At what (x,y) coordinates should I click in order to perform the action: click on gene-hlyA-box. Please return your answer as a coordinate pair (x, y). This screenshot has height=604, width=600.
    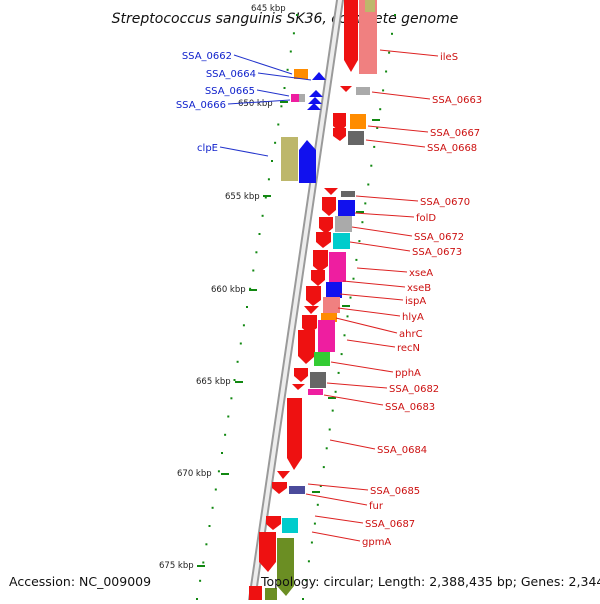
    Looking at the image, I should click on (329, 317).